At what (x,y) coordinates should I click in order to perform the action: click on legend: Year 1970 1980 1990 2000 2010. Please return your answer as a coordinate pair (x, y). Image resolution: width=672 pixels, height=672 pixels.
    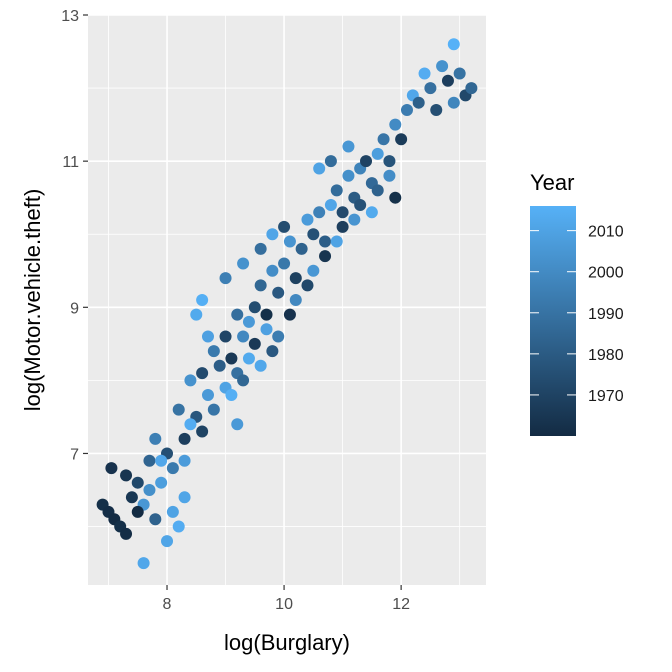
    Looking at the image, I should click on (577, 303).